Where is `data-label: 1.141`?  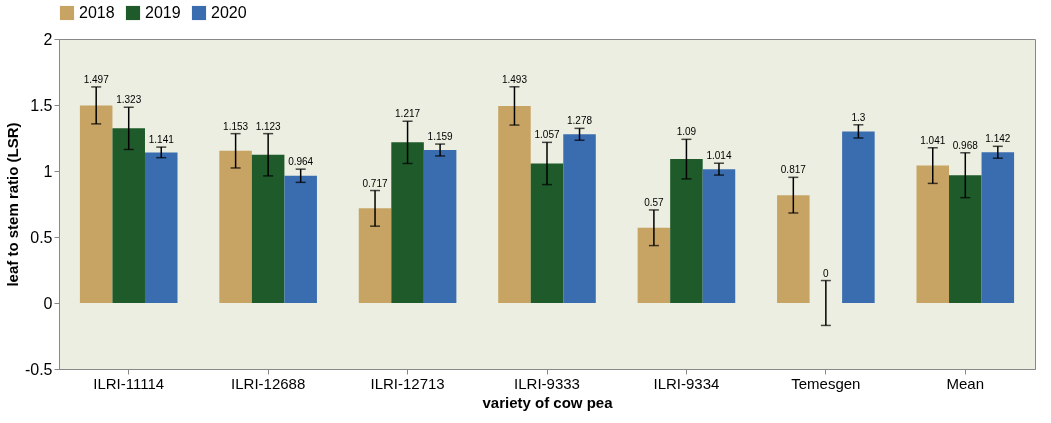 data-label: 1.141 is located at coordinates (161, 140).